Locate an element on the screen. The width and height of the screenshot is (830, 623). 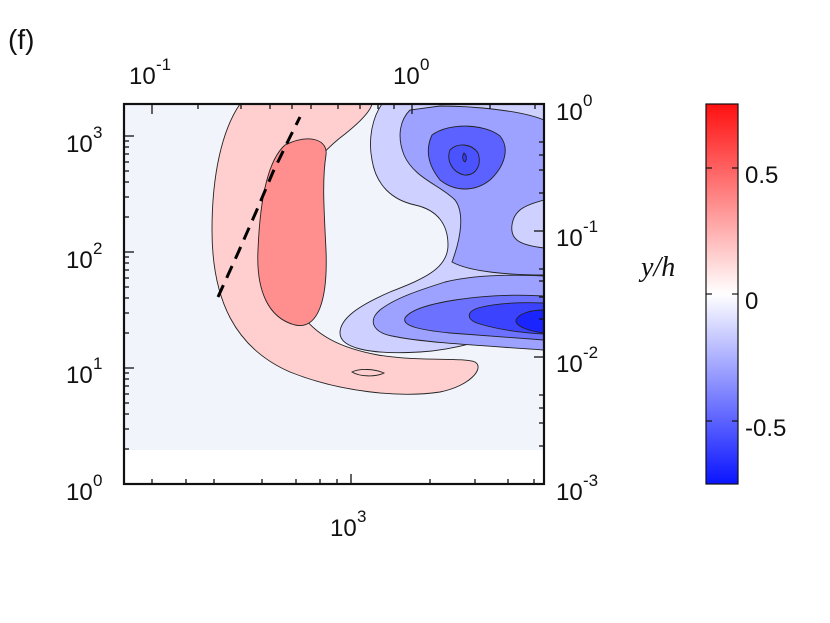
colorbar: 0.5 0 -0.5 y/h is located at coordinates (712, 294).